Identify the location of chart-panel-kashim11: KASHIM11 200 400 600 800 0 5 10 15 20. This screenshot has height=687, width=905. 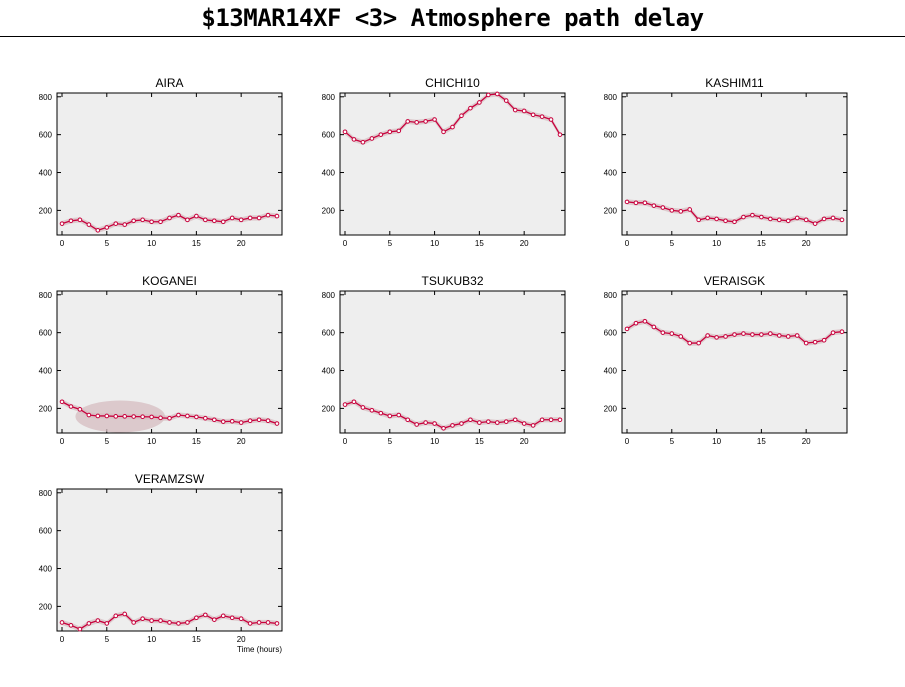
(726, 162).